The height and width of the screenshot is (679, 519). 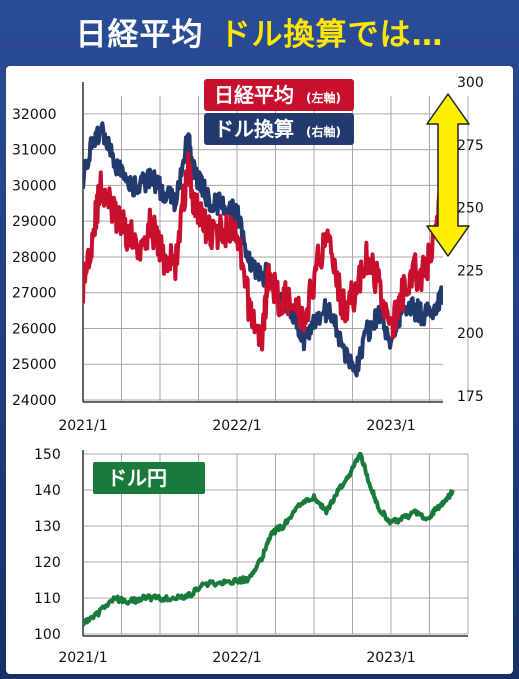 What do you see at coordinates (470, 83) in the screenshot?
I see `y-right-tick-label: 300` at bounding box center [470, 83].